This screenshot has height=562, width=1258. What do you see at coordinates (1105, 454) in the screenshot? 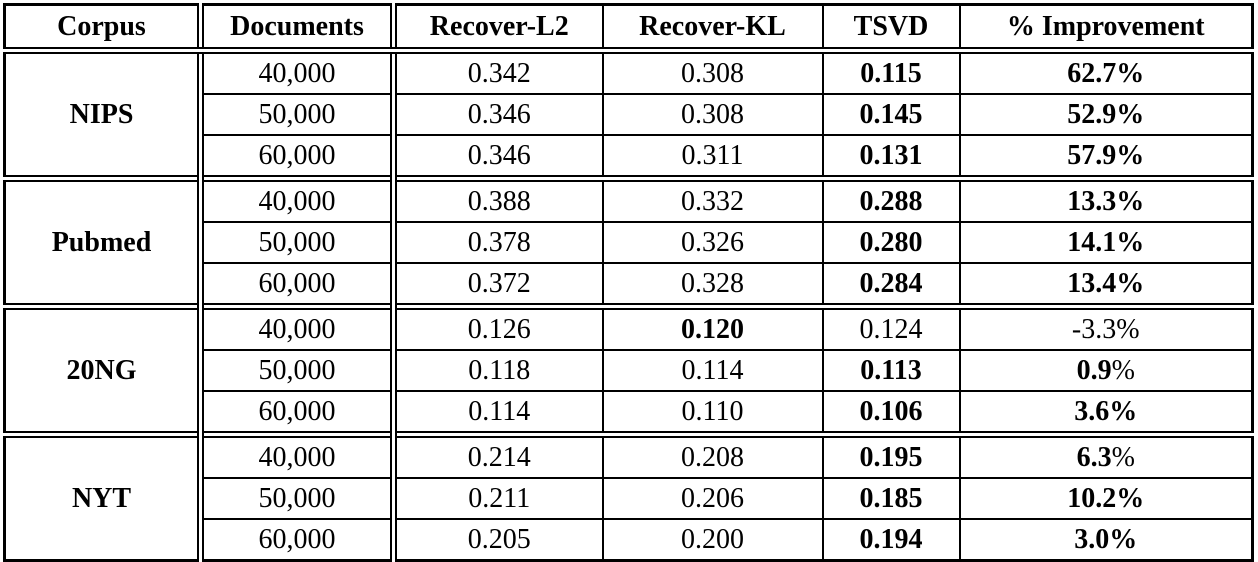
I see `improvement-cell: 6.3%` at bounding box center [1105, 454].